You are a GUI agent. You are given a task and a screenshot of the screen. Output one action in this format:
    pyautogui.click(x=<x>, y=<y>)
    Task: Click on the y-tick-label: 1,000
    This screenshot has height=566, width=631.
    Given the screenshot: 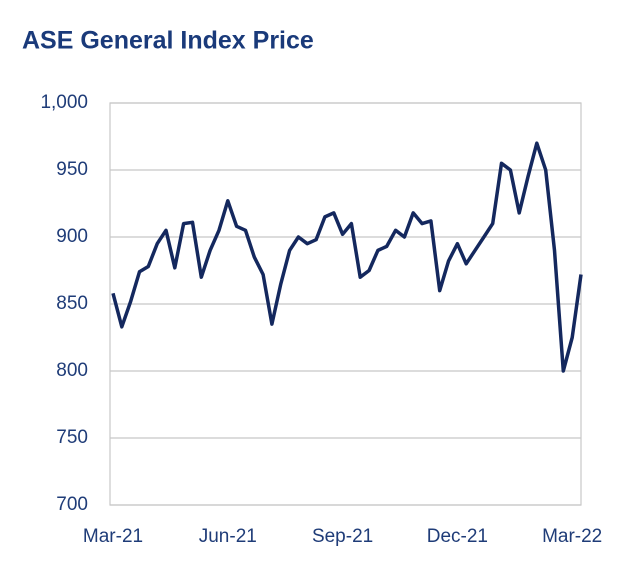 What is the action you would take?
    pyautogui.click(x=64, y=102)
    